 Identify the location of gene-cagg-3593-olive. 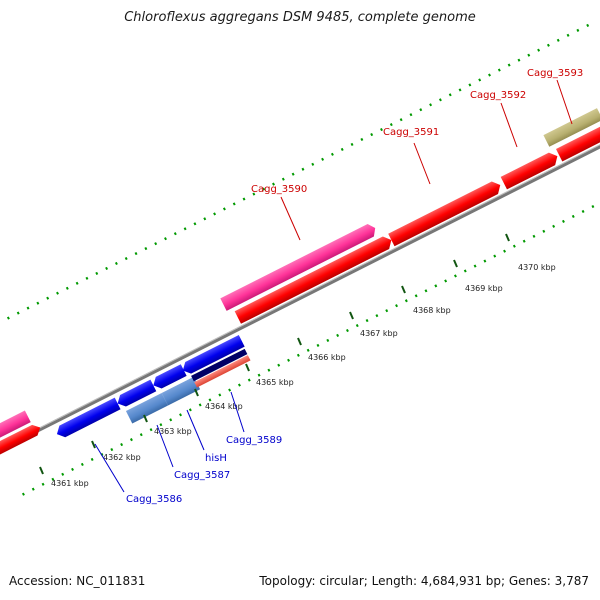
(571, 127).